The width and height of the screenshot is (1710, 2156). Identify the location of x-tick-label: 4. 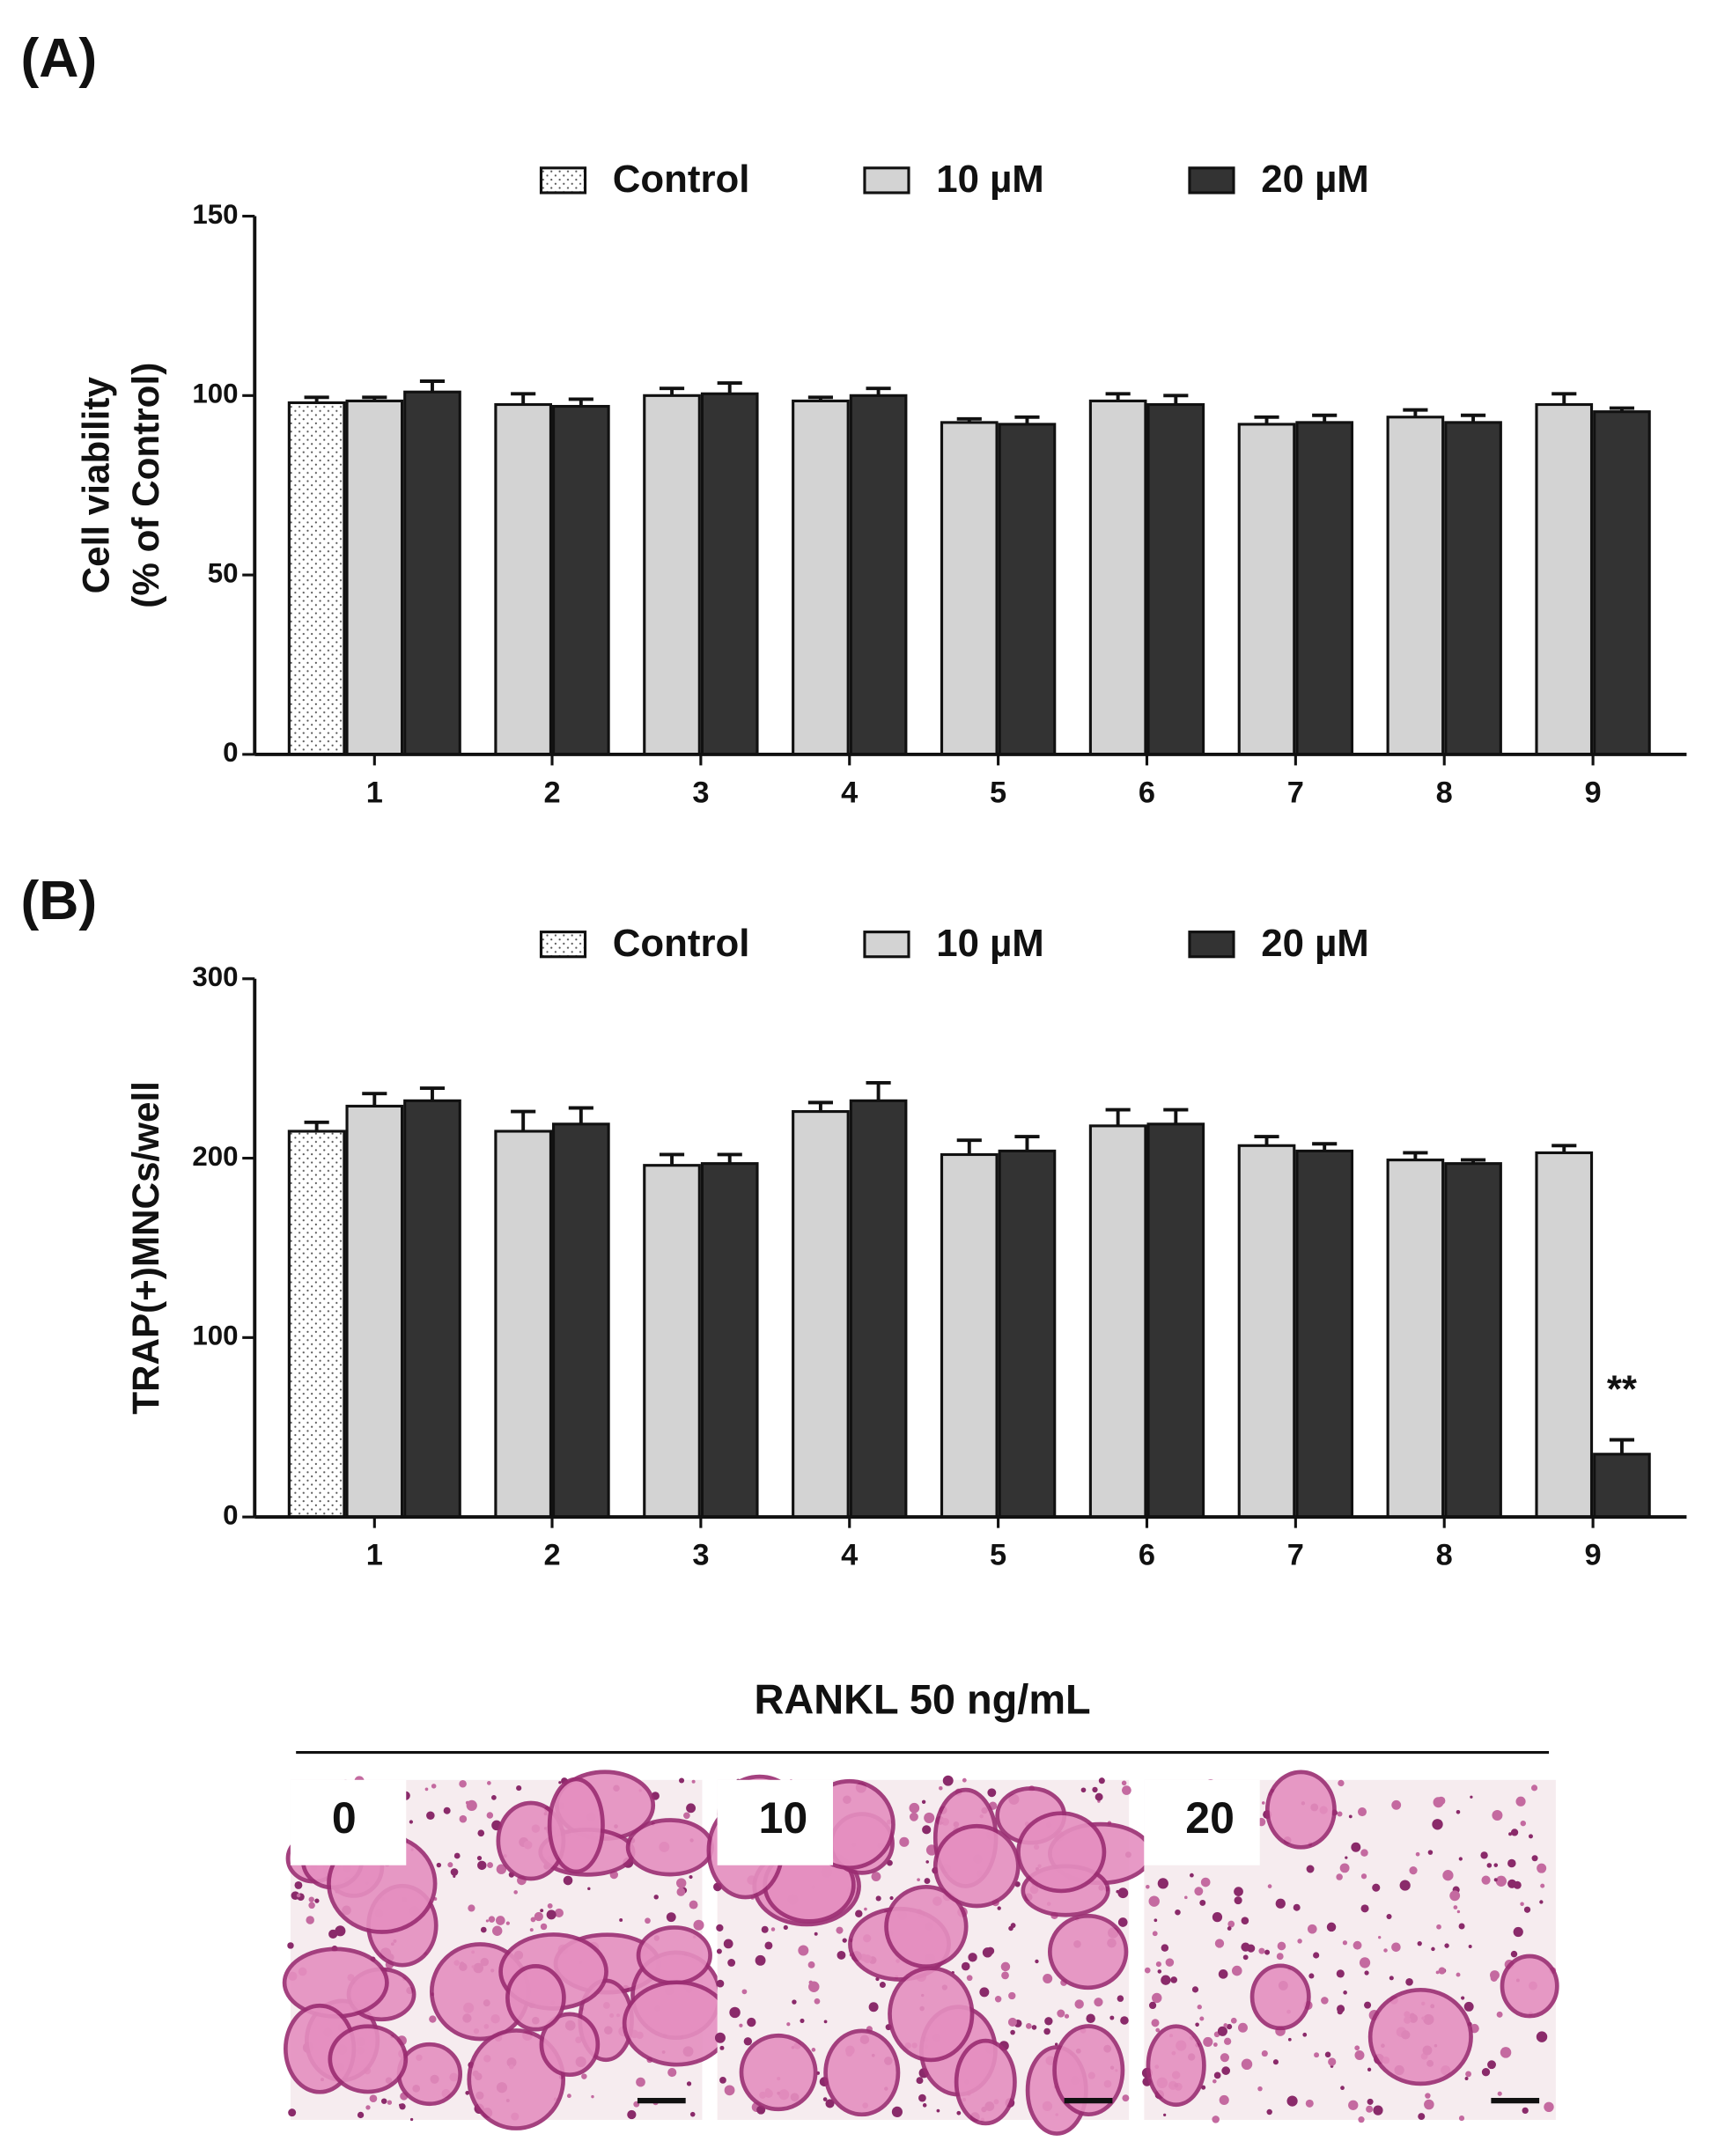
(849, 1556).